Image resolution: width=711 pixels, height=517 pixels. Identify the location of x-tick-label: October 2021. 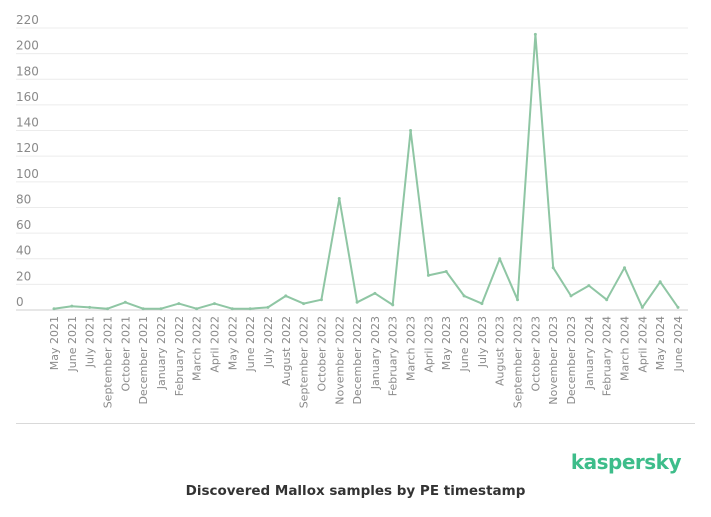
(125, 354).